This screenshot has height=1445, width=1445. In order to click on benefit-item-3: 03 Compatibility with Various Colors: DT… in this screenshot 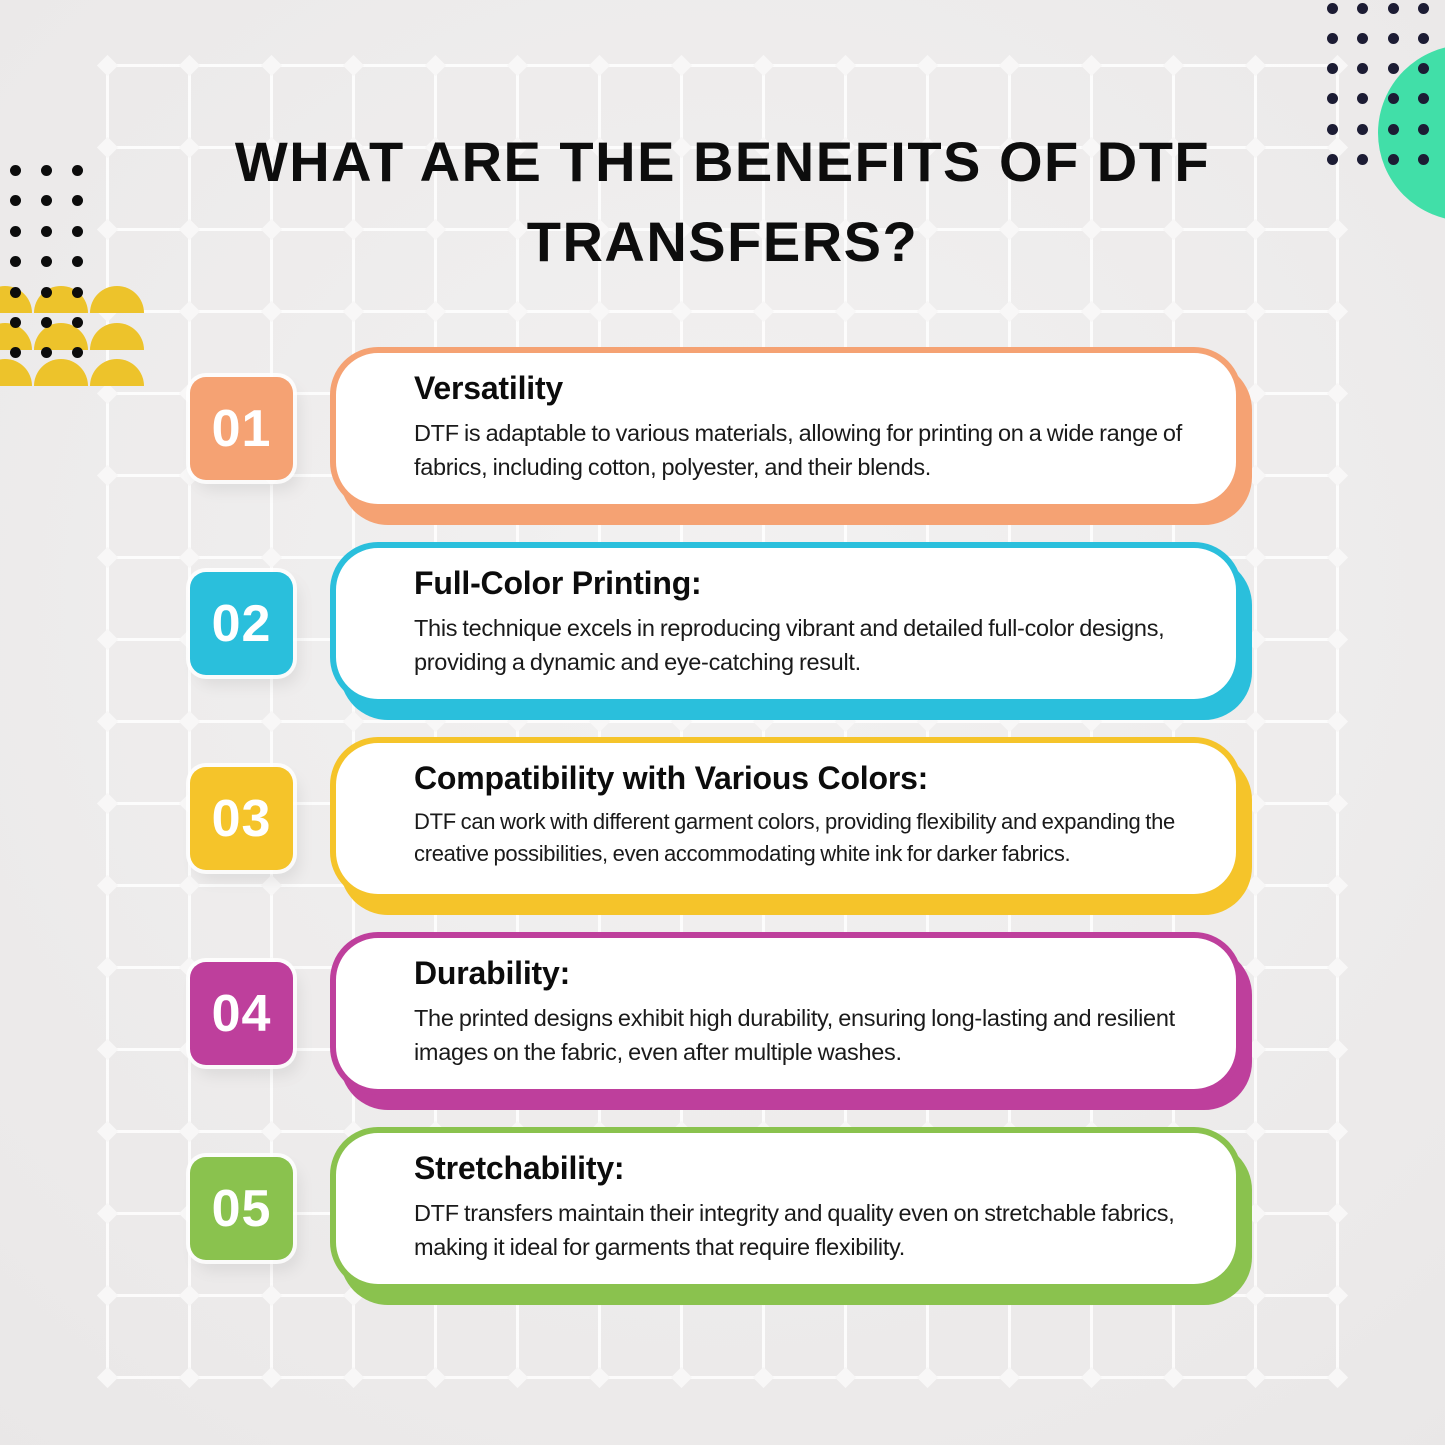, I will do `click(732, 818)`.